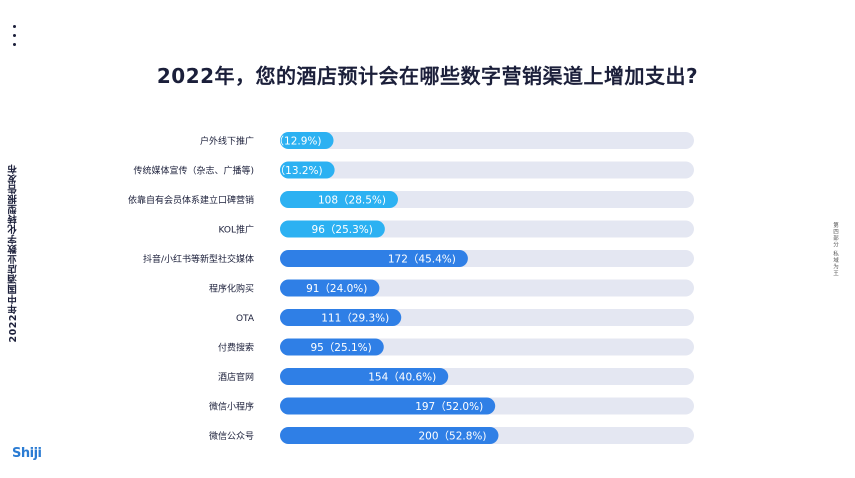  What do you see at coordinates (236, 377) in the screenshot?
I see `category-label: 酒店官网` at bounding box center [236, 377].